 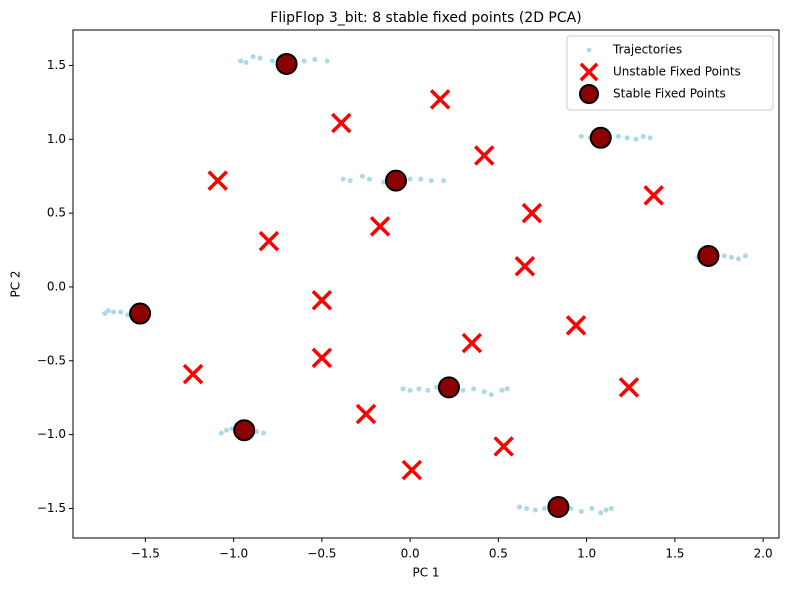 I want to click on x-tick-label: −1.0, so click(x=233, y=554).